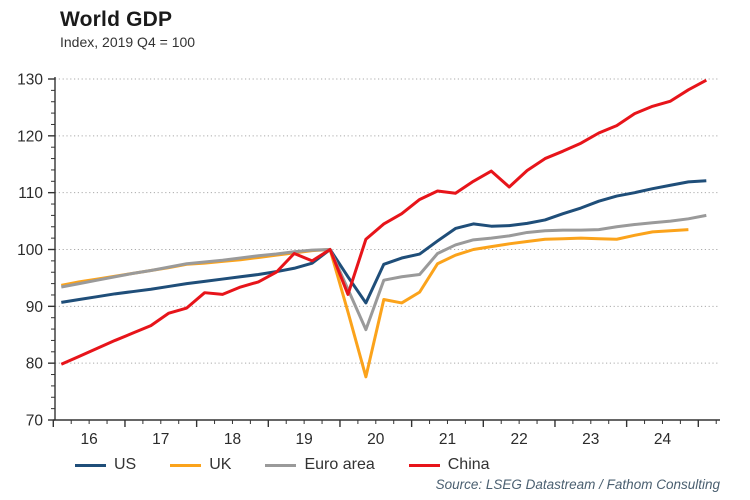  I want to click on chart-legend: US UK Euro area China, so click(299, 465).